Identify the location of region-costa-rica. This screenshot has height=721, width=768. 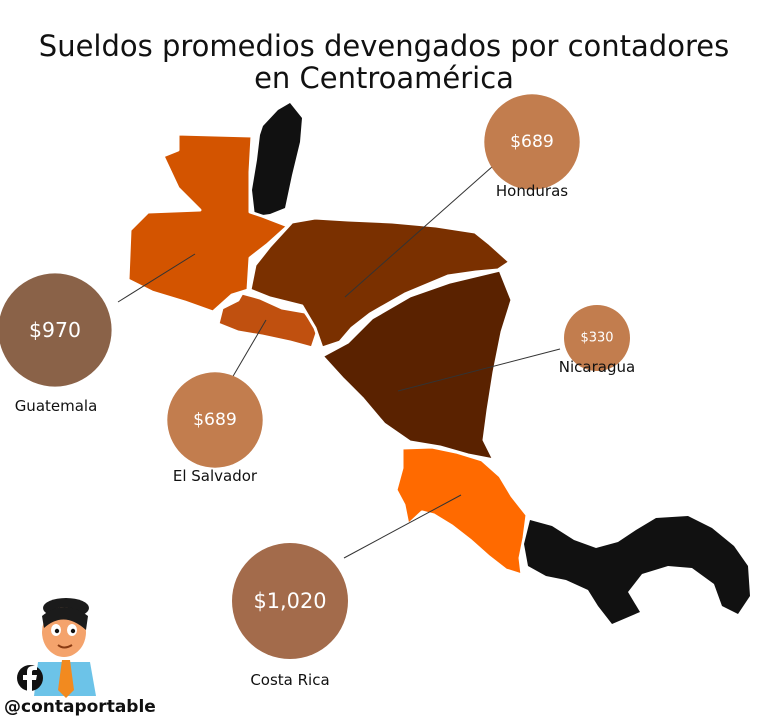
(461, 511).